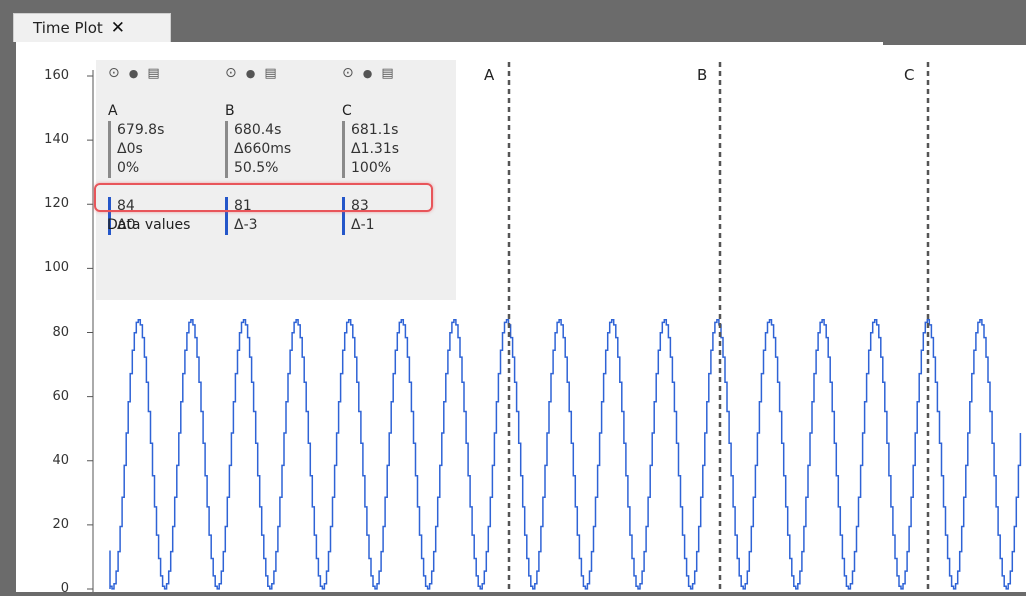 The image size is (1026, 596). Describe the element at coordinates (149, 225) in the screenshot. I see `data-values-heading: Data values` at that location.